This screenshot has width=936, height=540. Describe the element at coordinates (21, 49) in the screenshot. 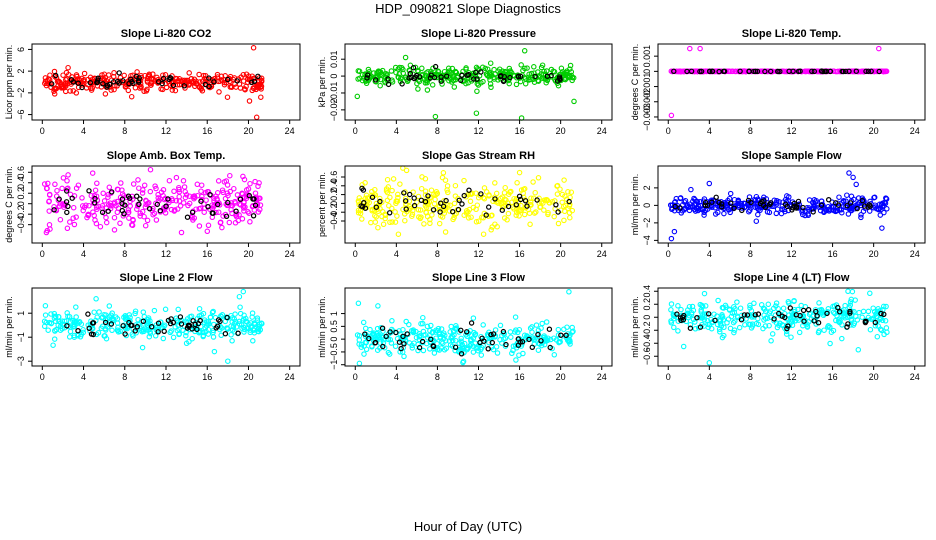

I see `y-tick-label: 6` at that location.